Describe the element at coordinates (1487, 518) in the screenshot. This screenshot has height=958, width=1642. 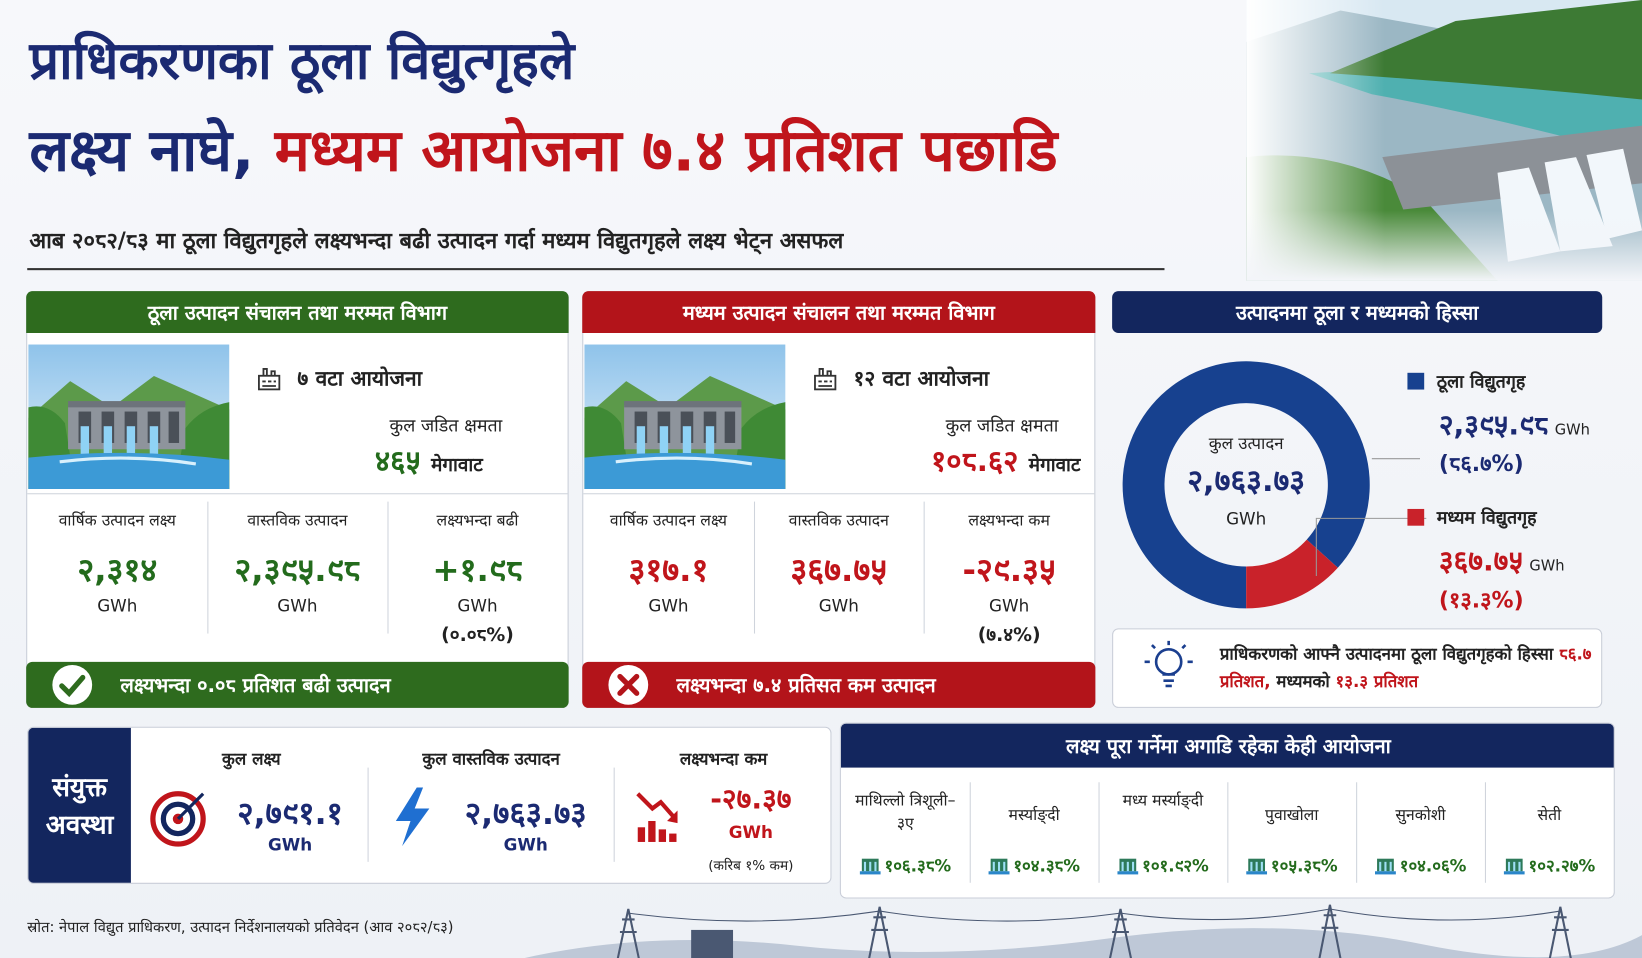
I see `legend-label: मध्यम विद्युतगृह` at that location.